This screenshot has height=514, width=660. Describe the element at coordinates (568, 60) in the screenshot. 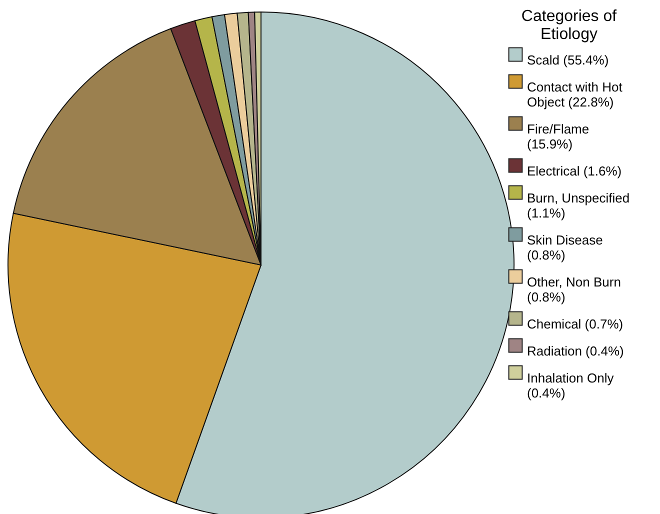

I see `legend-label: Scald (55.4%)` at that location.